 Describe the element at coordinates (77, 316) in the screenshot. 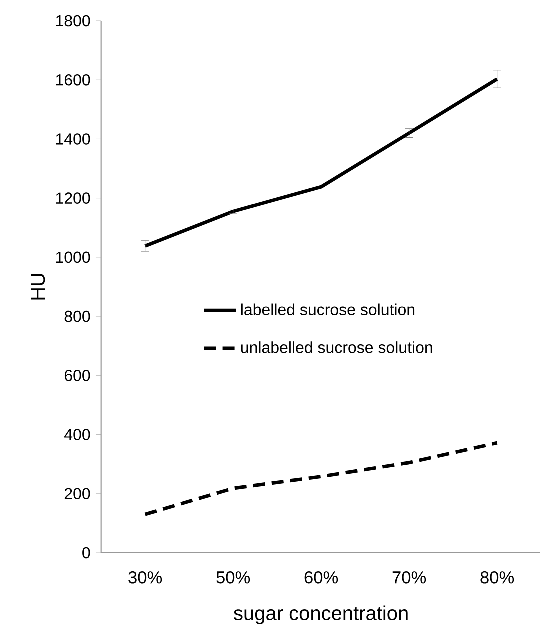

I see `y-tick-label: 800` at that location.